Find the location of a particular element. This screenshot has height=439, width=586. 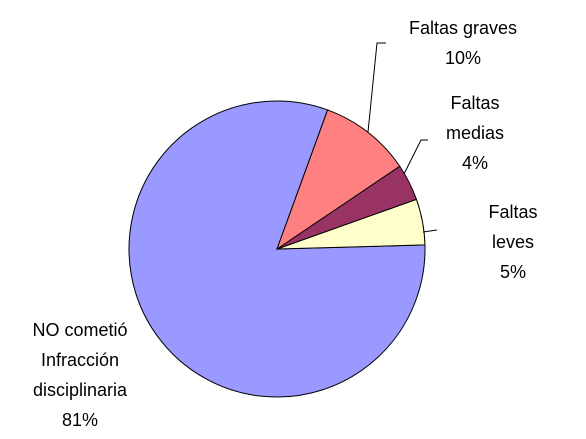

slice-label: Faltas leves 5% is located at coordinates (513, 242).